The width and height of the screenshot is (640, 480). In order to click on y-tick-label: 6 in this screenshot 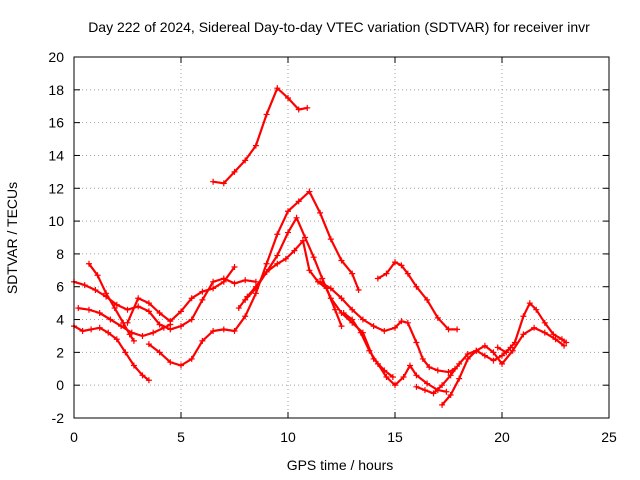, I will do `click(60, 287)`.